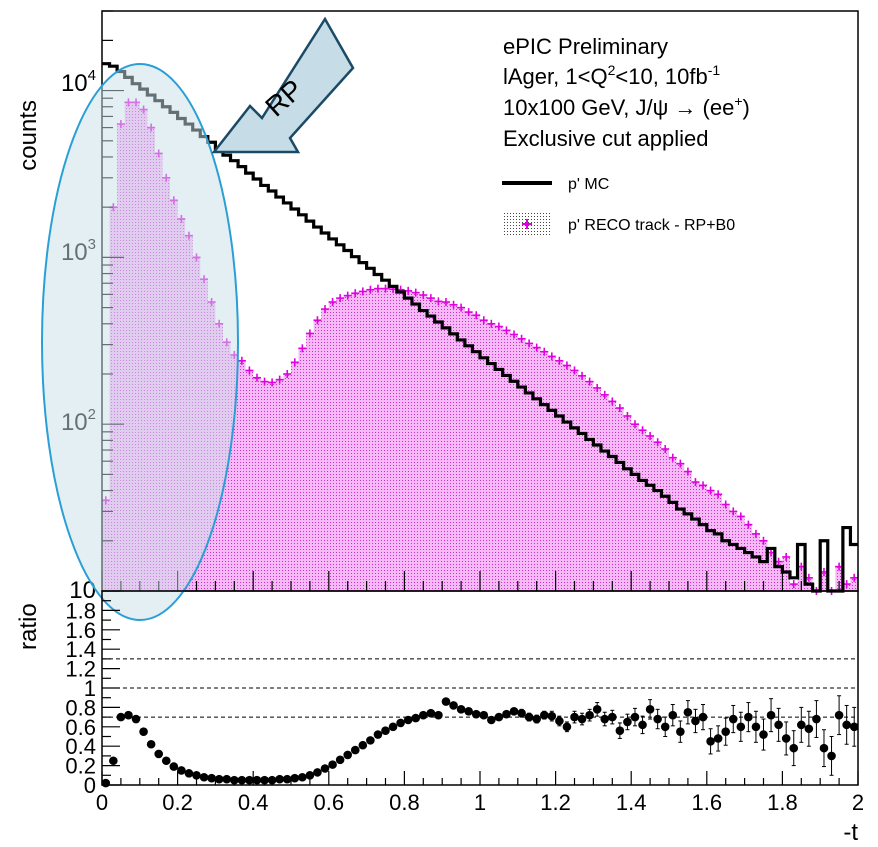  Describe the element at coordinates (80, 766) in the screenshot. I see `bottom-y-tick-label: 0.2` at that location.